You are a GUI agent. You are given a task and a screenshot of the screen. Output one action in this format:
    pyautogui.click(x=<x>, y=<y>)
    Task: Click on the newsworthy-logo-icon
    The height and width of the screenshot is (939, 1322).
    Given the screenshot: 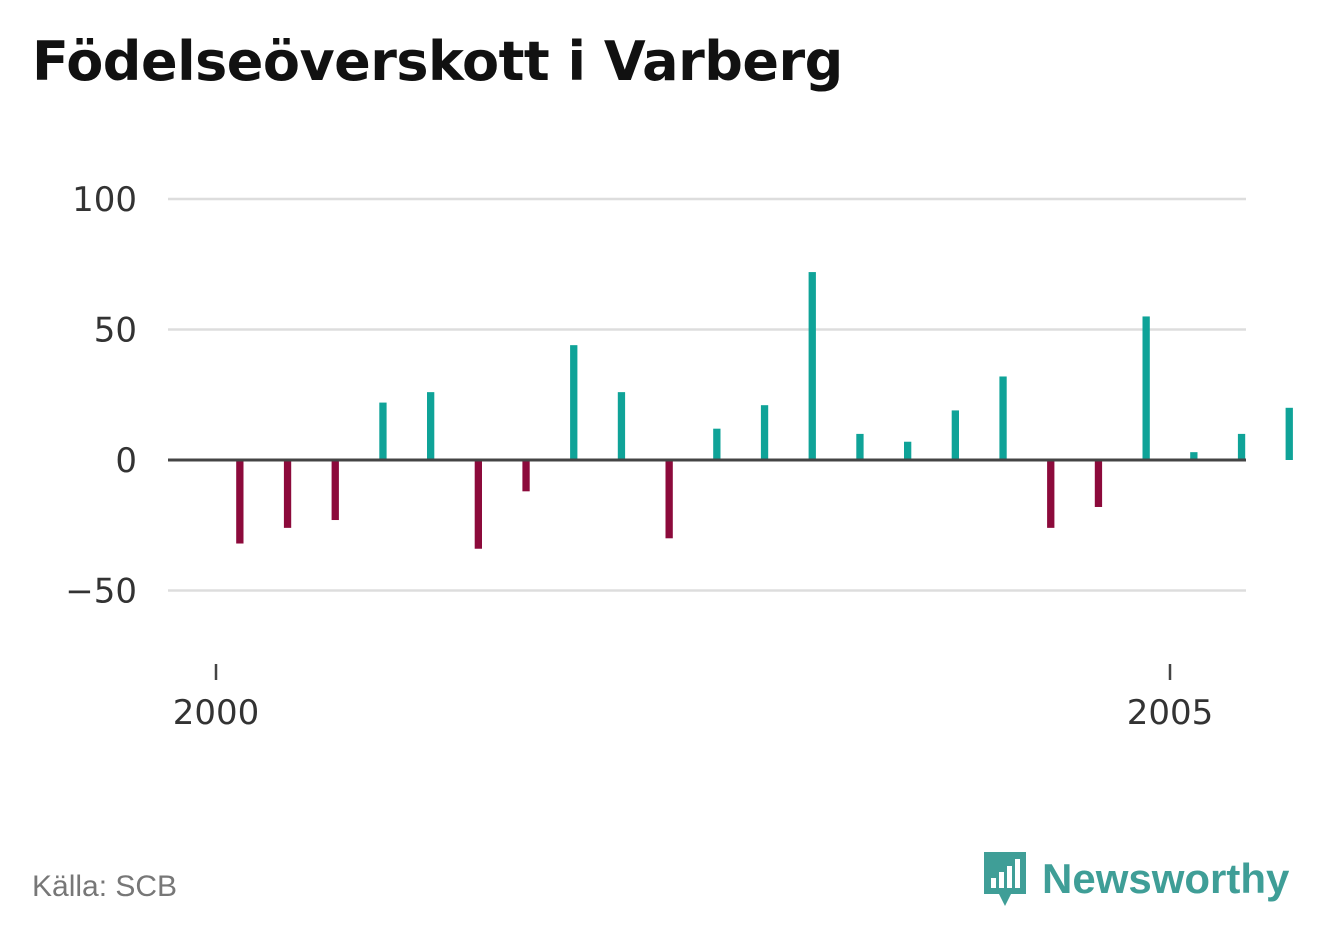 What is the action you would take?
    pyautogui.click(x=1005, y=879)
    